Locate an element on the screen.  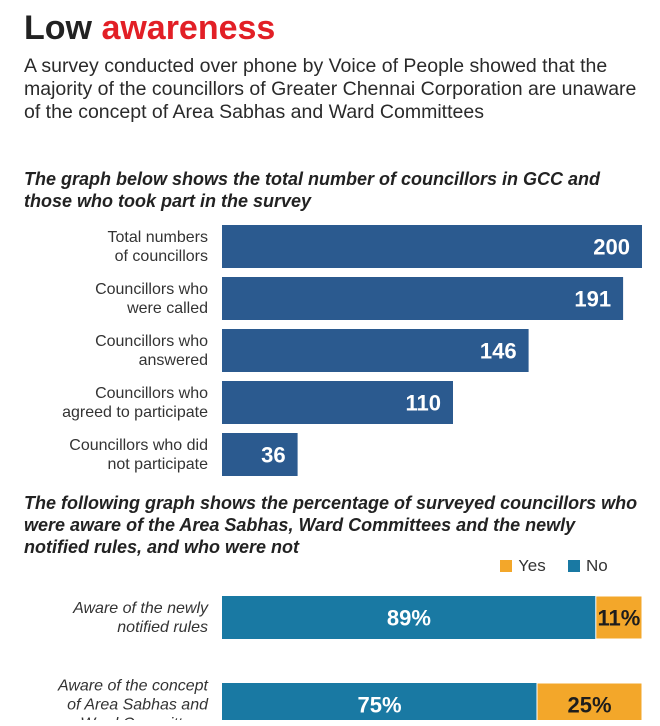
bar-category-label-1-line-1: Total numbers is located at coordinates (158, 237).